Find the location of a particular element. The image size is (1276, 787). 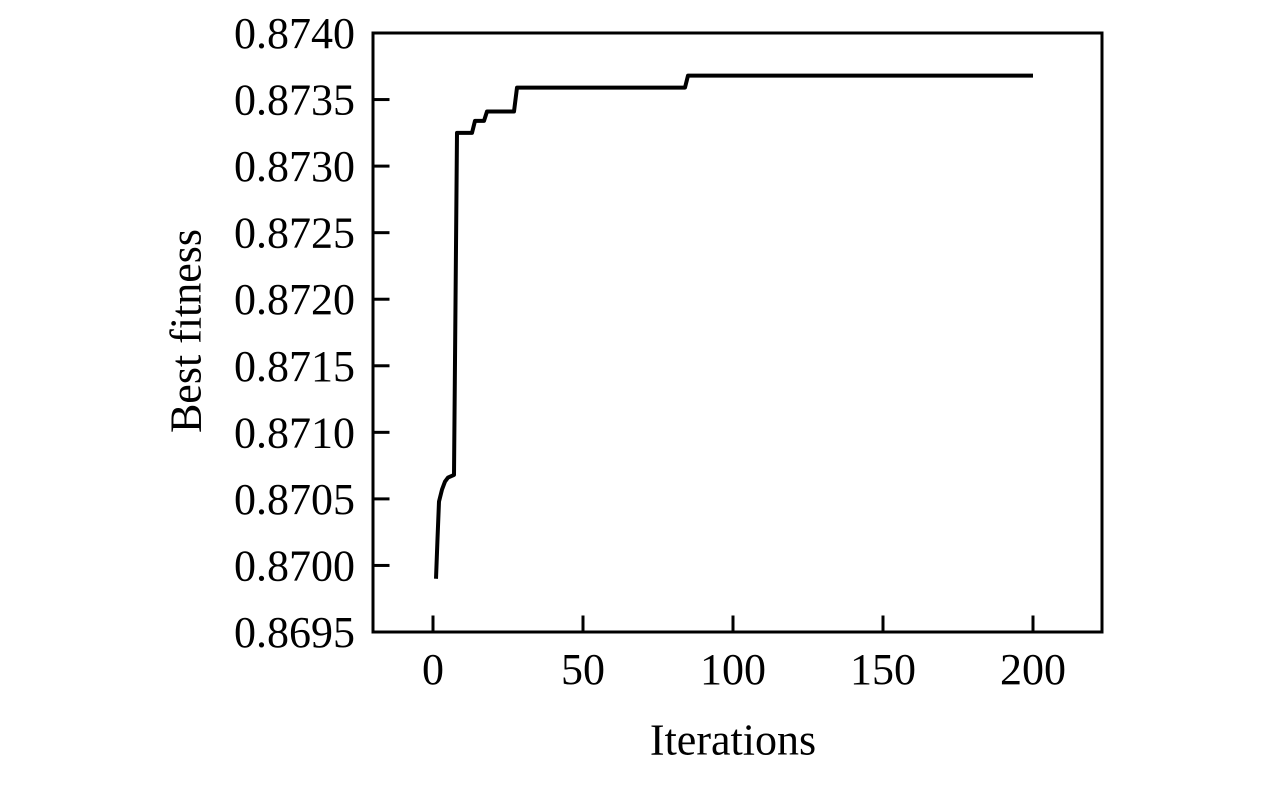

x-tick-label: 100 is located at coordinates (733, 669).